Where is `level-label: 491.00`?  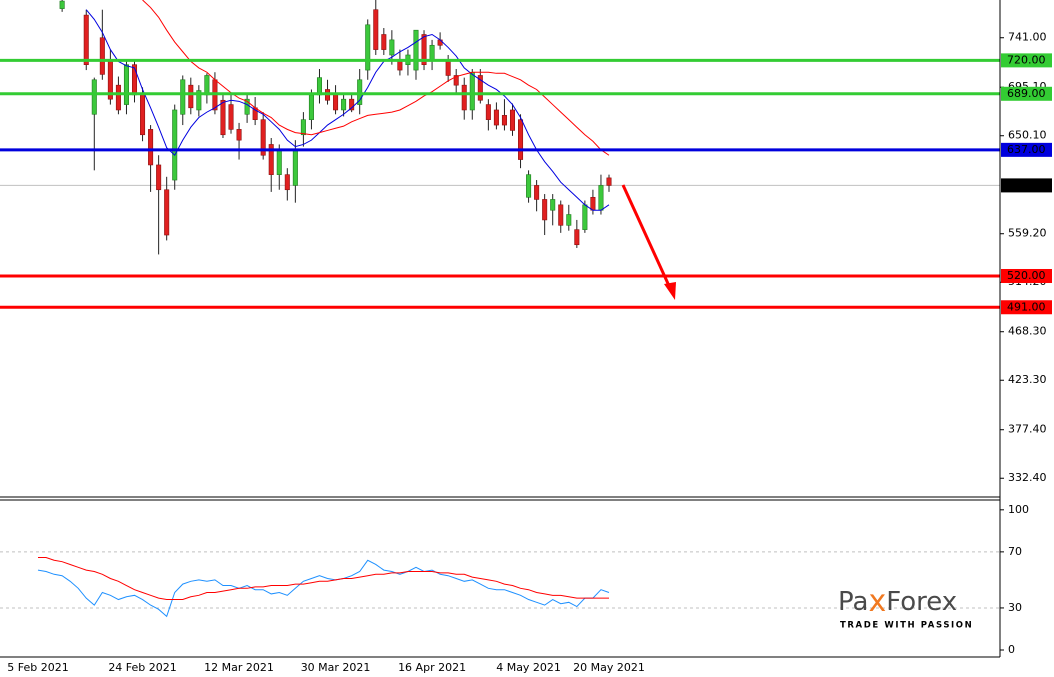 level-label: 491.00 is located at coordinates (1026, 306).